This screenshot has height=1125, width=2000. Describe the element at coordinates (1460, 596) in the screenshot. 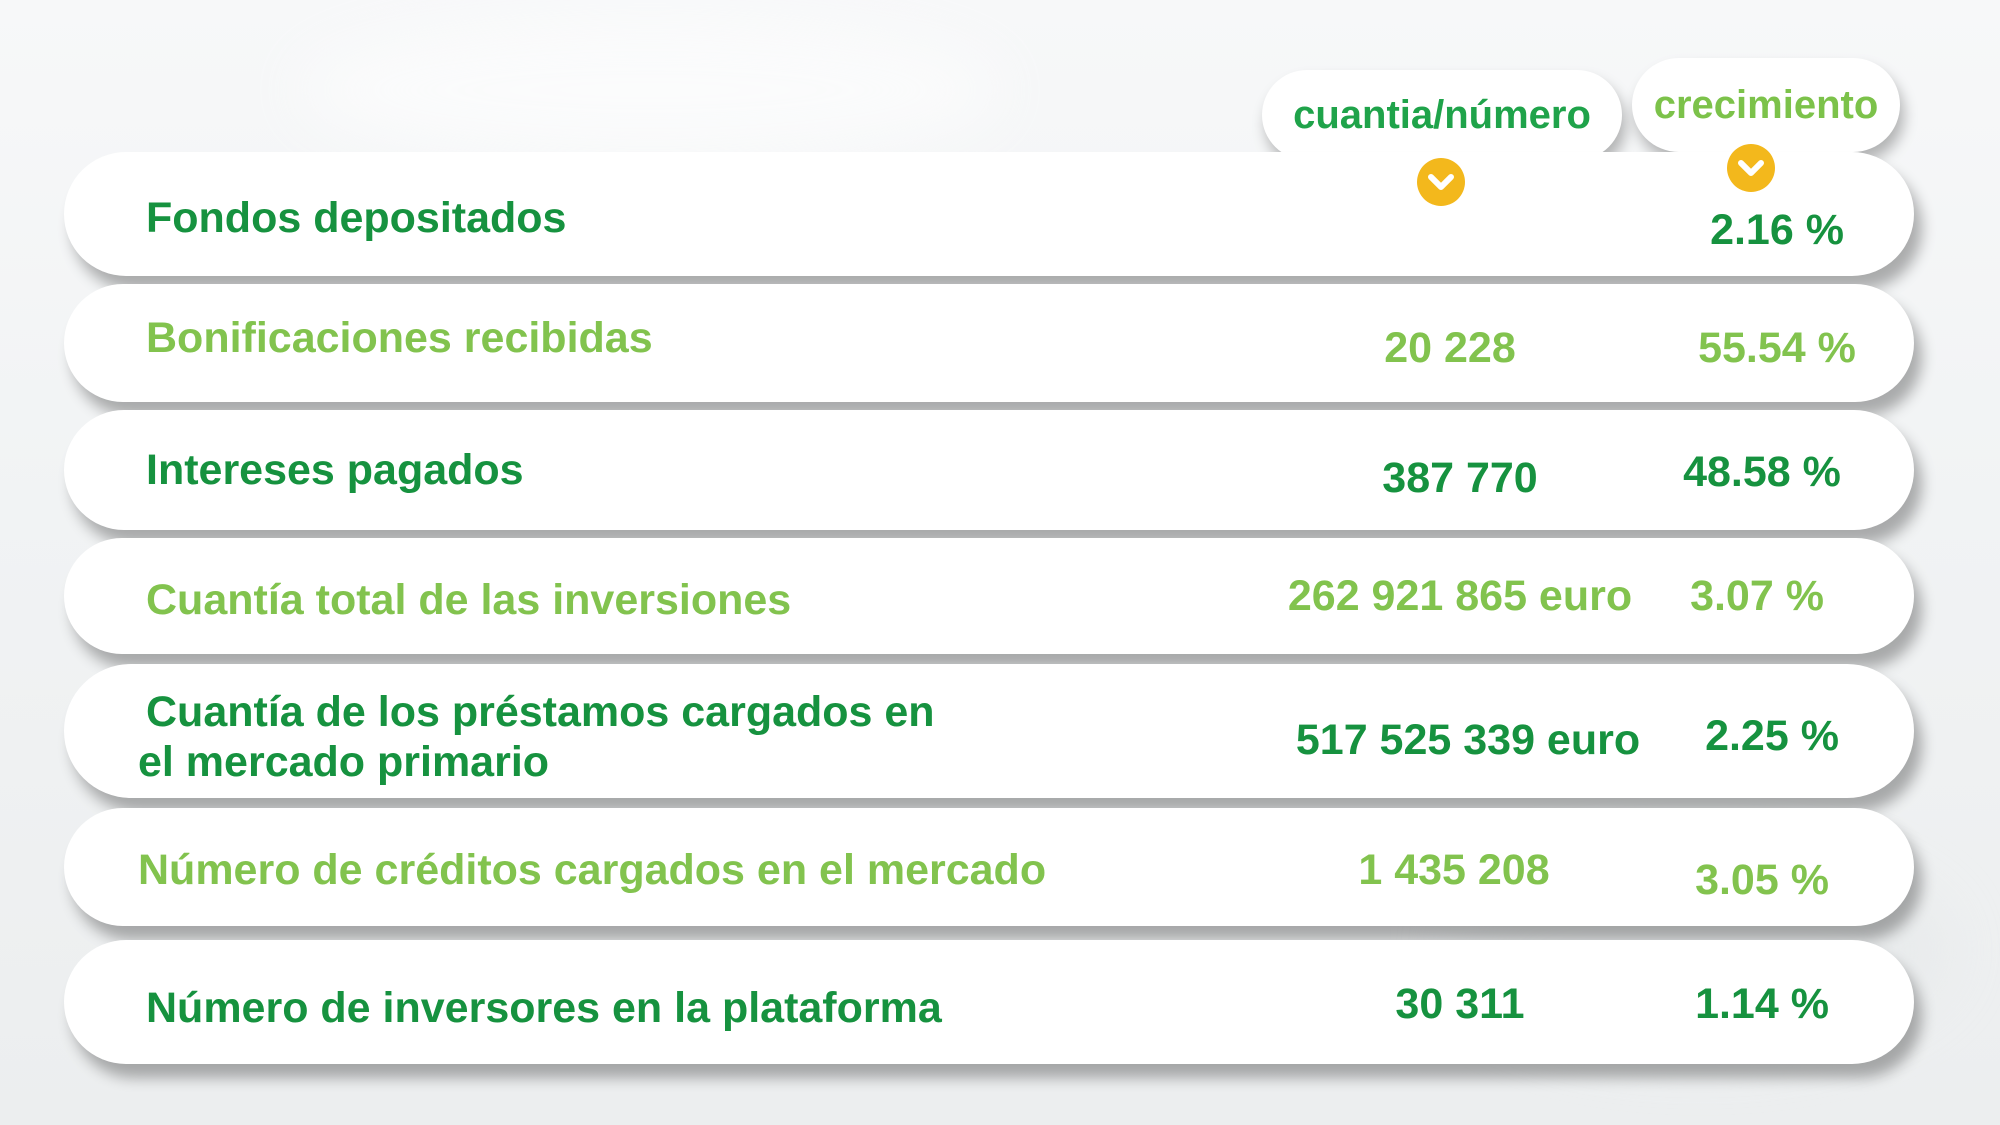

I see `row-amount: 262 921 865 euro` at that location.